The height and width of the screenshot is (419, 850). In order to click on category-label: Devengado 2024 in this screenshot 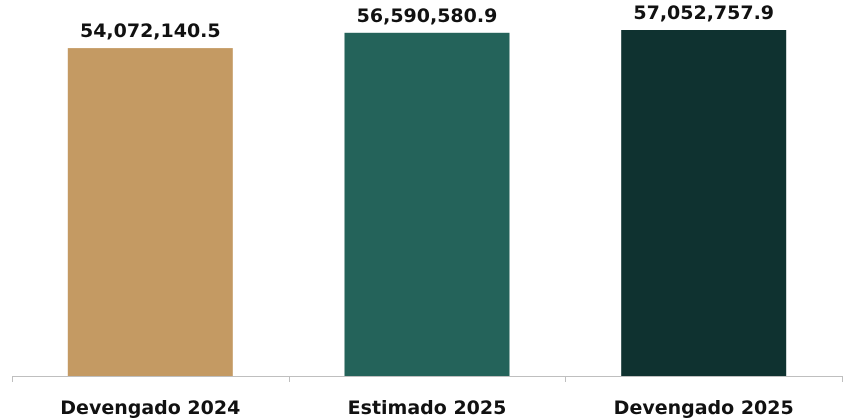, I will do `click(150, 408)`.